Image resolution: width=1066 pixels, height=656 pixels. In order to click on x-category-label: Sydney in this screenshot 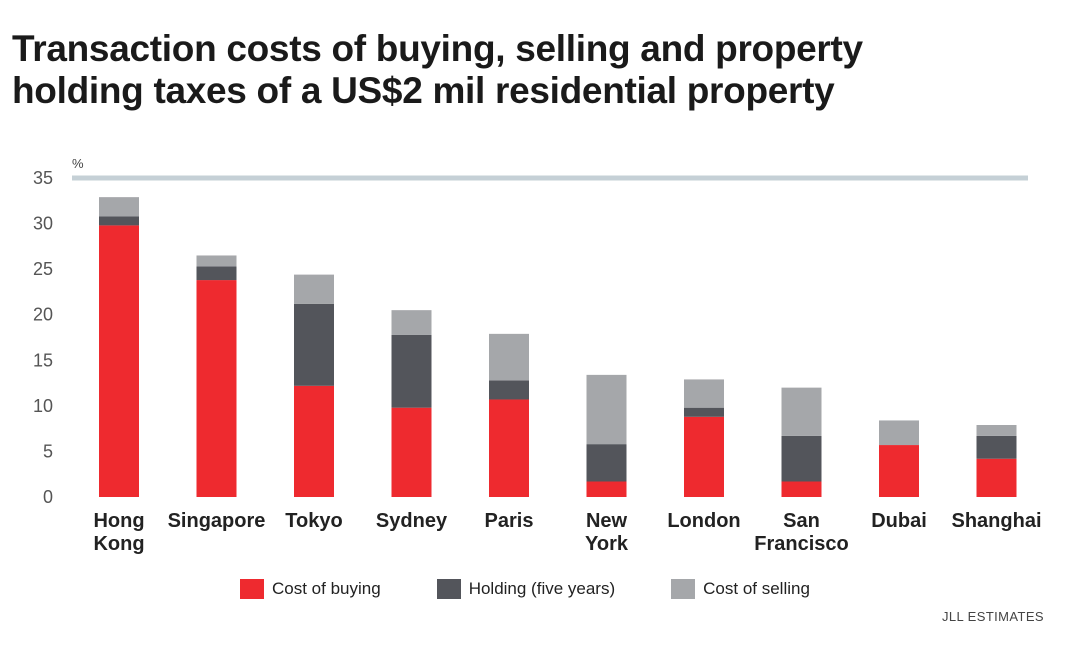, I will do `click(412, 521)`.